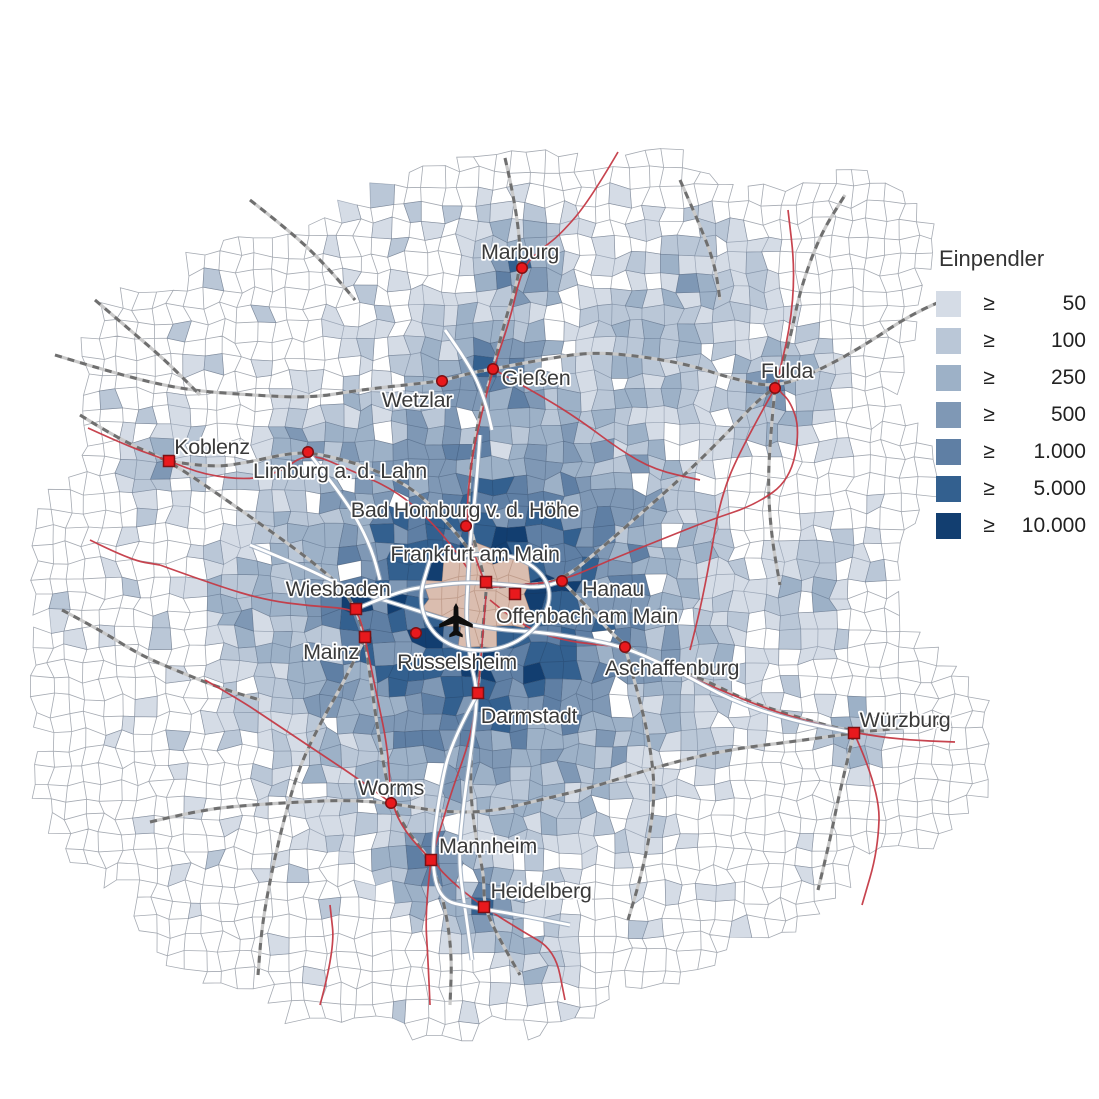  Describe the element at coordinates (515, 594) in the screenshot. I see `city-marker-offenbach-am-main` at that location.